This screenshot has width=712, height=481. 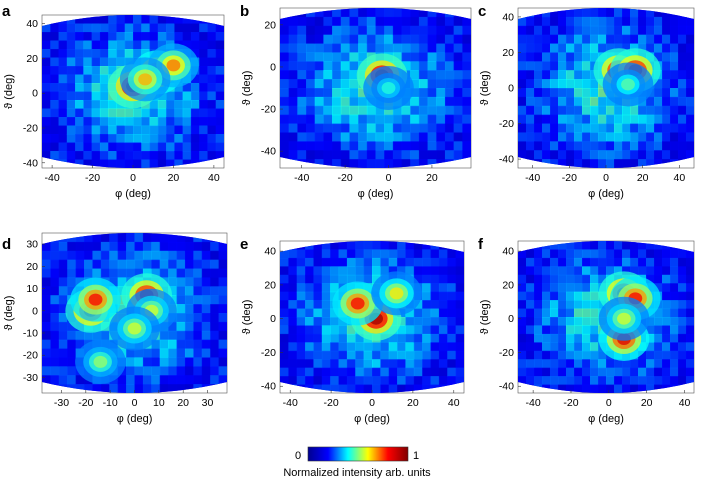 What do you see at coordinates (270, 252) in the screenshot?
I see `y-tick-label: 40` at bounding box center [270, 252].